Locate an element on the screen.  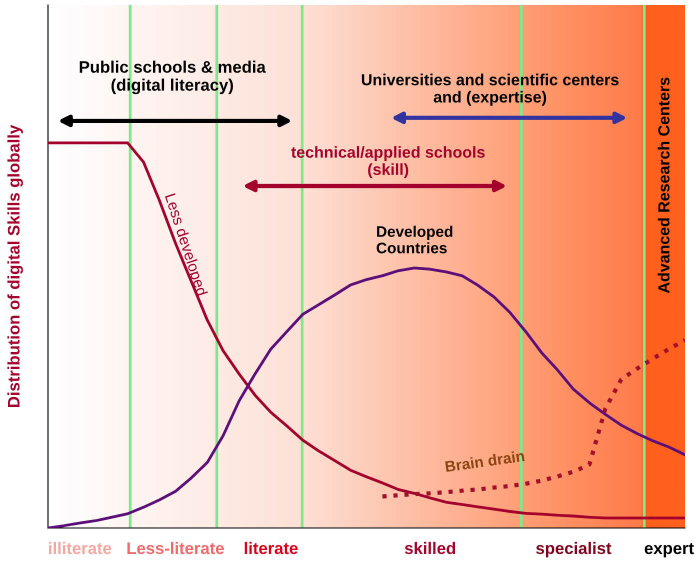
x-tick-label: illiterate is located at coordinates (80, 548).